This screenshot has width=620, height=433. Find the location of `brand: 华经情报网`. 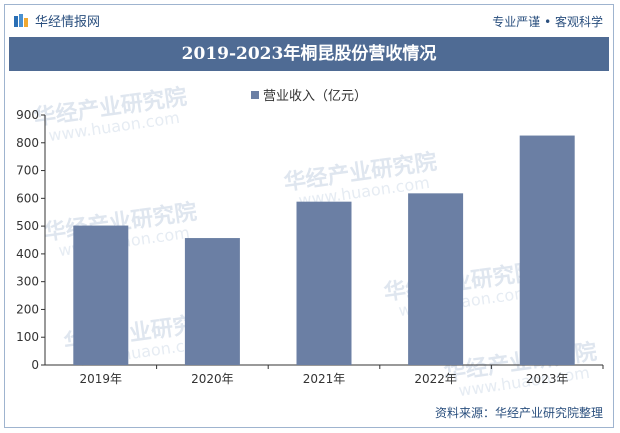

brand: 华经情报网 is located at coordinates (56, 20).